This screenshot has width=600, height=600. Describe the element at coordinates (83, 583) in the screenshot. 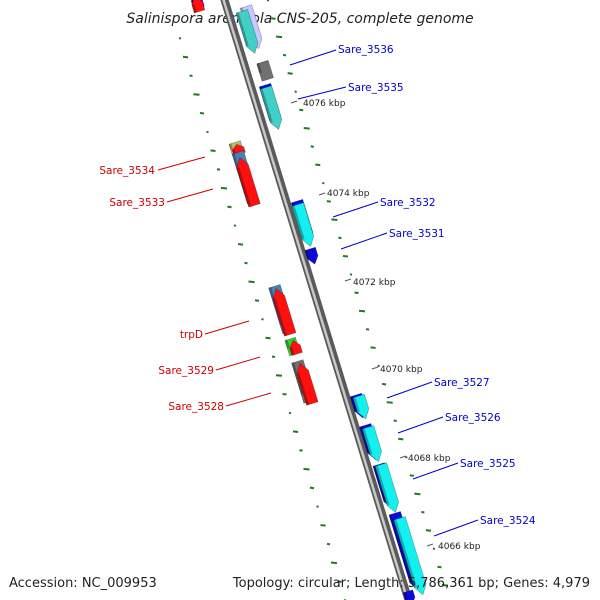

I see `accession-text: Accession: NC_009953` at that location.